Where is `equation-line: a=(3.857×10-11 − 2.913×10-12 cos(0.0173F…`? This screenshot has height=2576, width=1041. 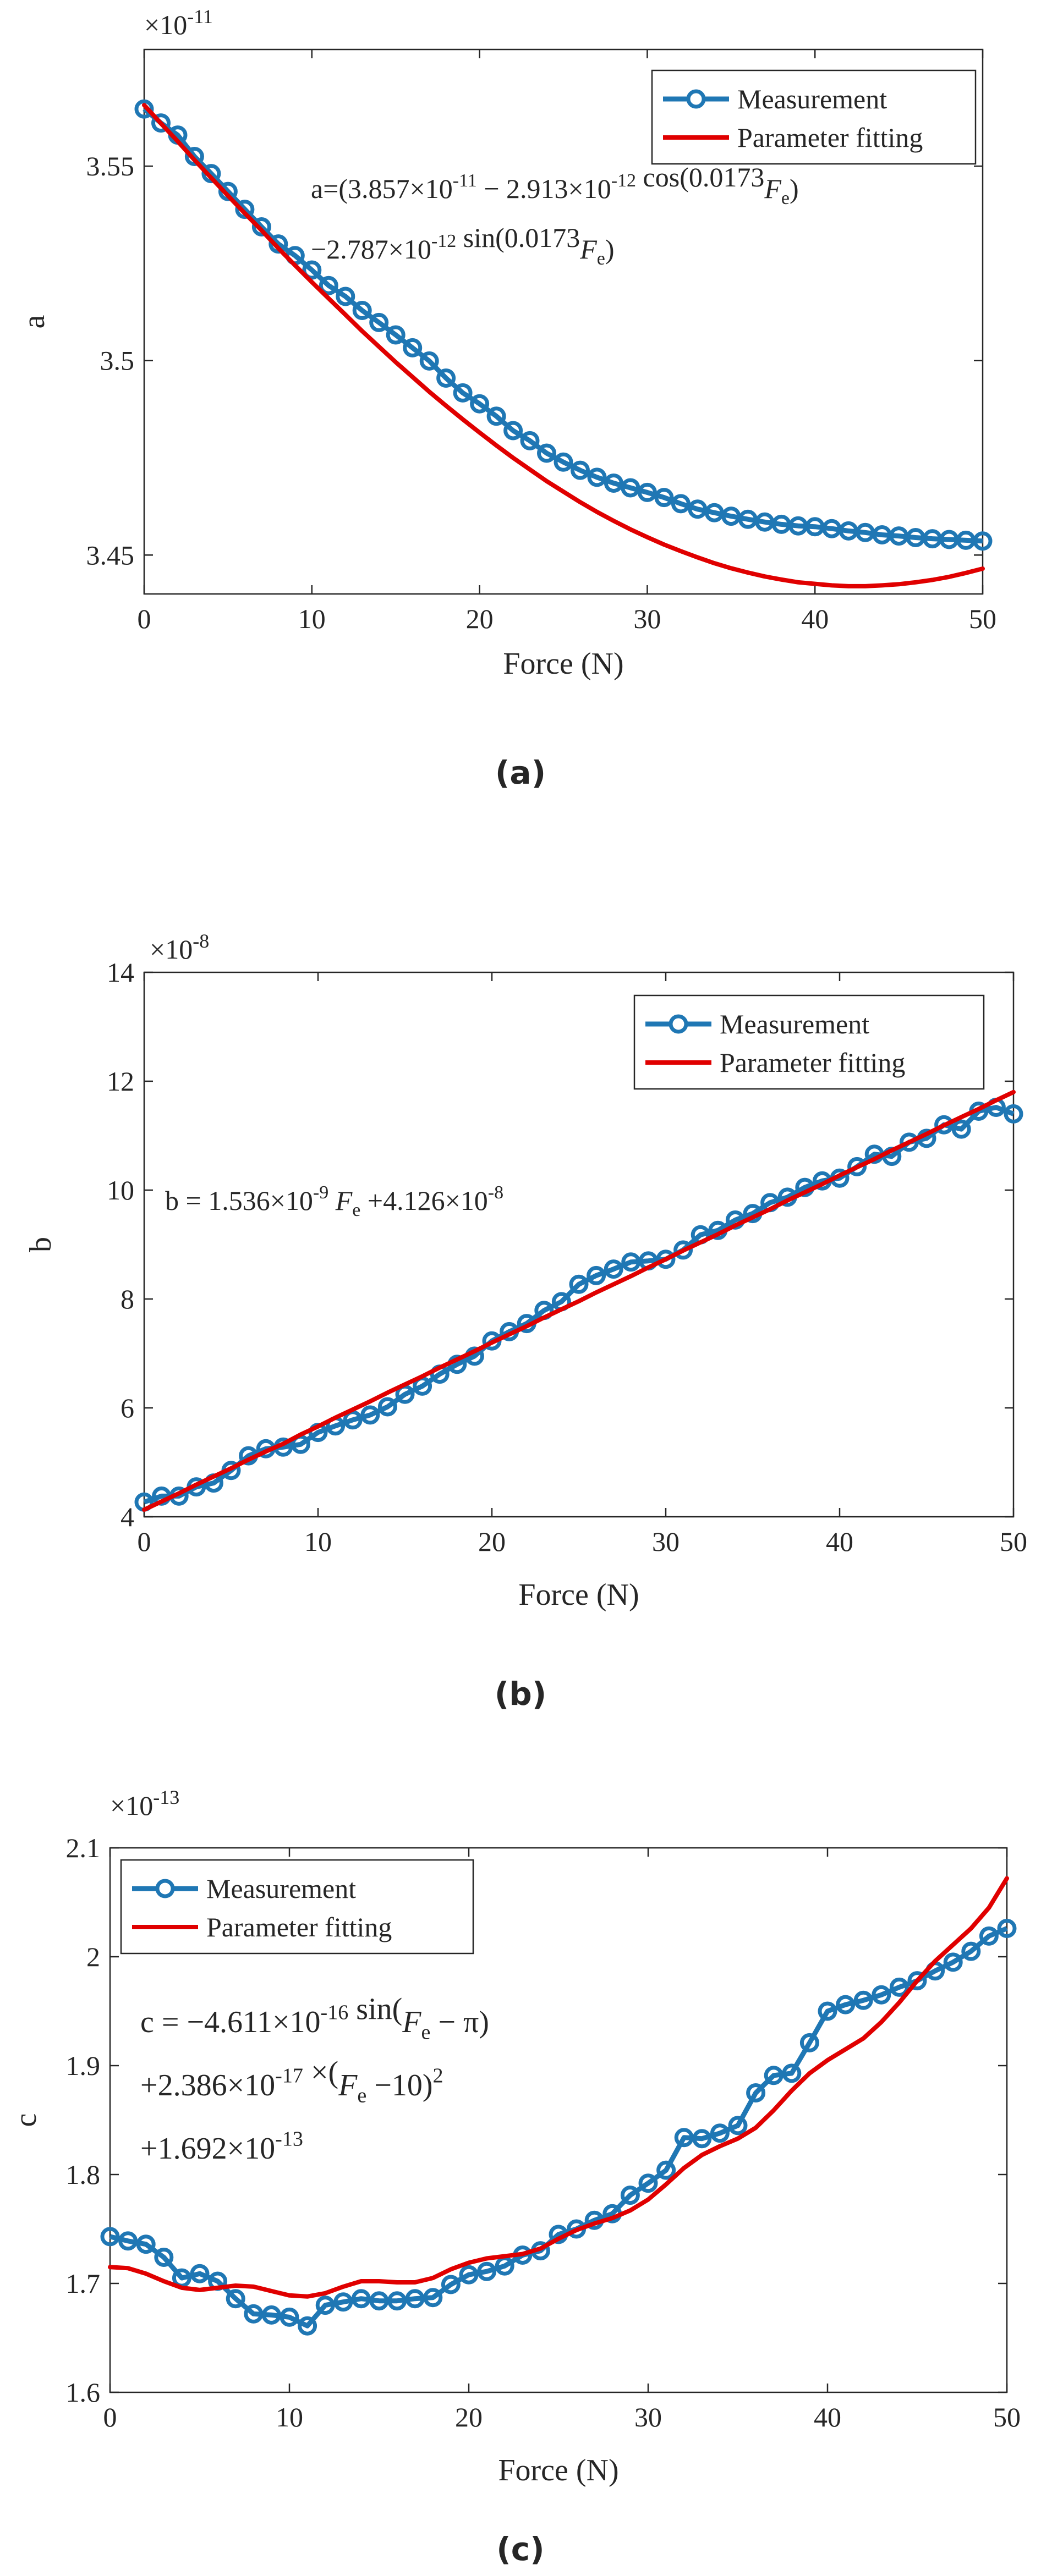
equation-line: a=(3.857×10-11 − 2.913×10-12 cos(0.0173F… is located at coordinates (555, 185).